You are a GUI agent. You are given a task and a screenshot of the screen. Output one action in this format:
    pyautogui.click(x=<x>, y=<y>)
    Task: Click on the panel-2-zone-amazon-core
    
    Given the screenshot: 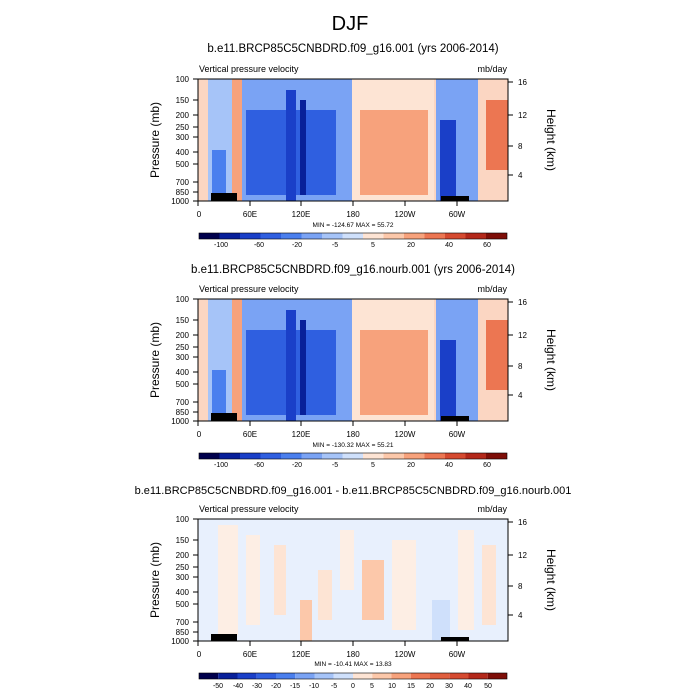 What is the action you would take?
    pyautogui.click(x=448, y=380)
    